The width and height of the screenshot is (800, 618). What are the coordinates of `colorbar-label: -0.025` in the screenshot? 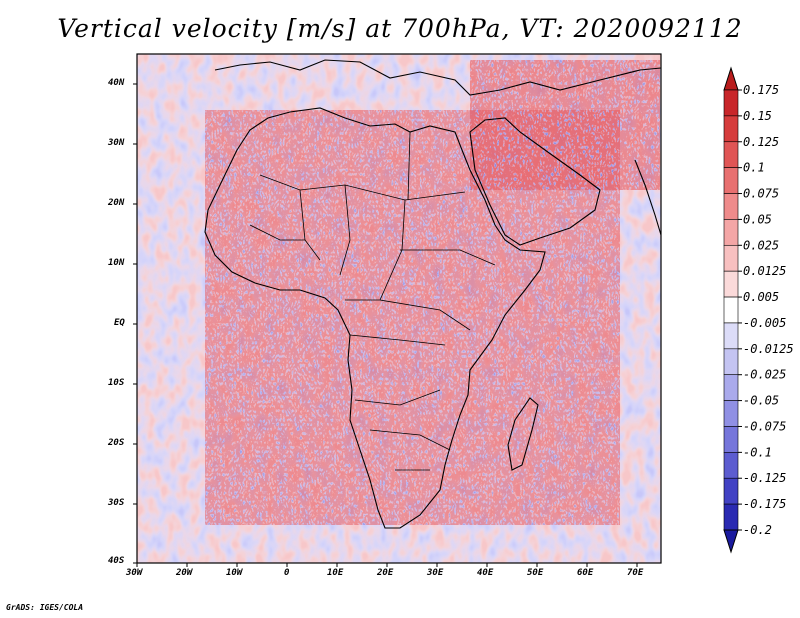 It's located at (764, 375).